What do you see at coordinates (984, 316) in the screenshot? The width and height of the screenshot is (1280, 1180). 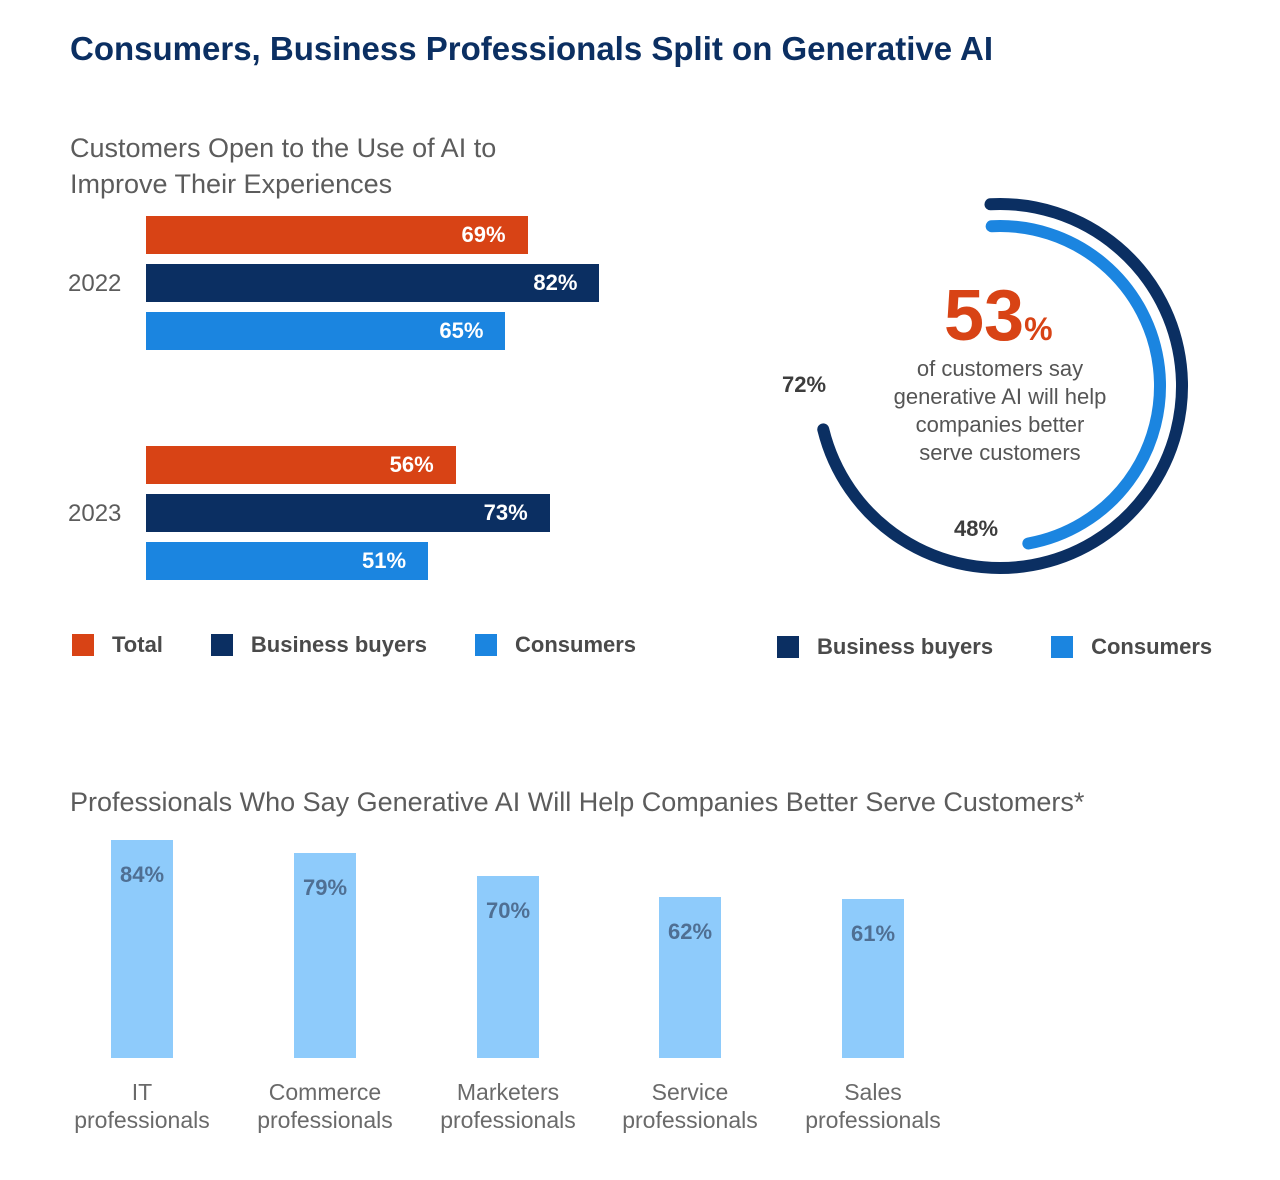 I see `headline-number: 53` at bounding box center [984, 316].